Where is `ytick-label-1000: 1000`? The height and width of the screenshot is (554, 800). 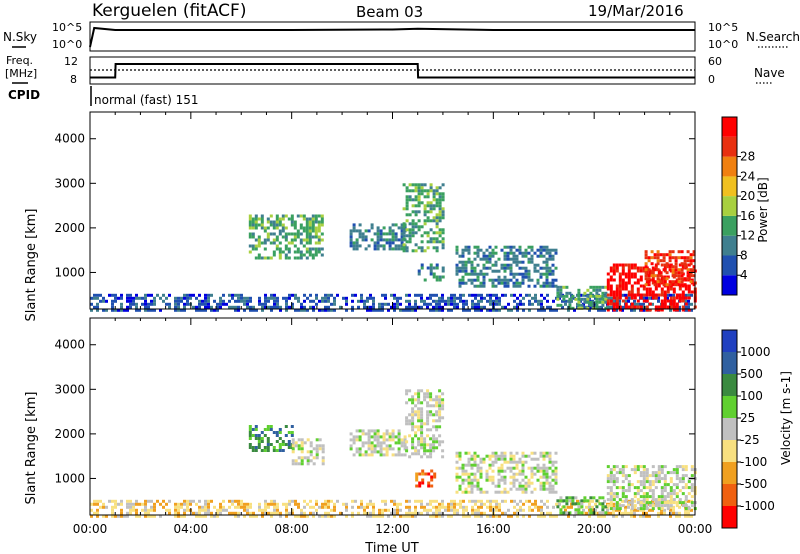 ytick-label-1000: 1000 is located at coordinates (69, 478).